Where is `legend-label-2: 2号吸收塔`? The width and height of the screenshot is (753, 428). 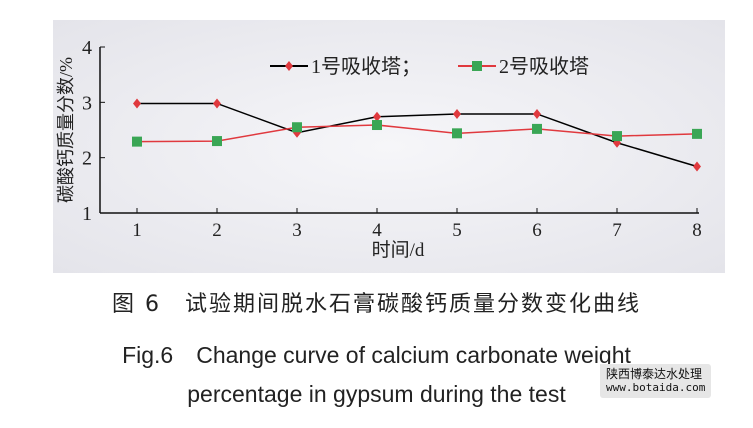
legend-label-2: 2号吸收塔 is located at coordinates (544, 66).